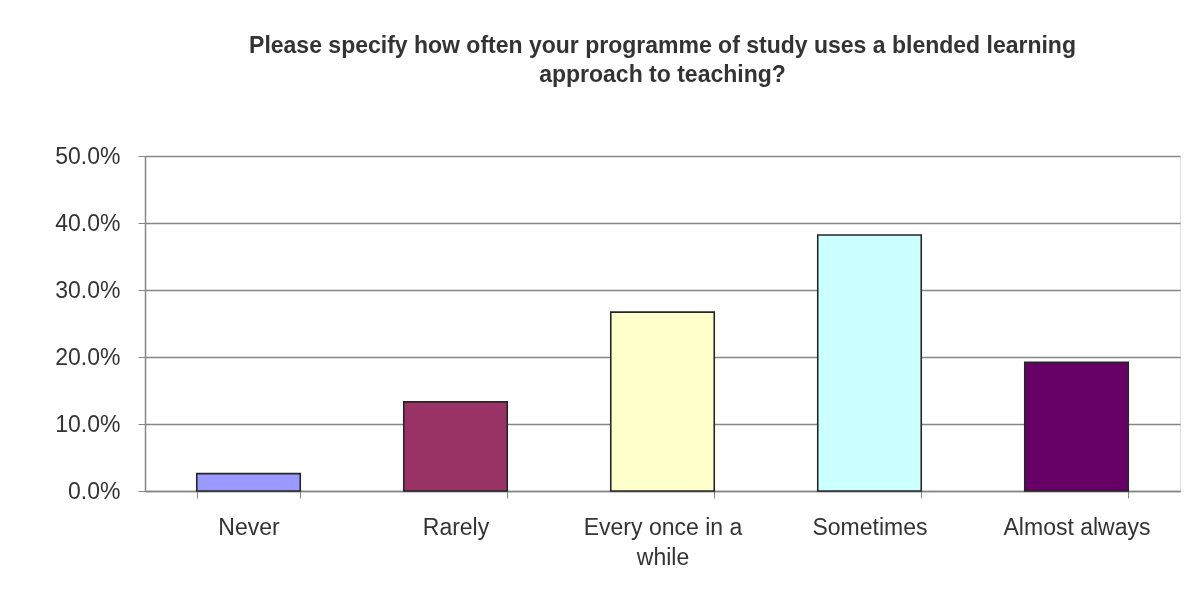  What do you see at coordinates (88, 155) in the screenshot?
I see `y-tick-label: 50.0%` at bounding box center [88, 155].